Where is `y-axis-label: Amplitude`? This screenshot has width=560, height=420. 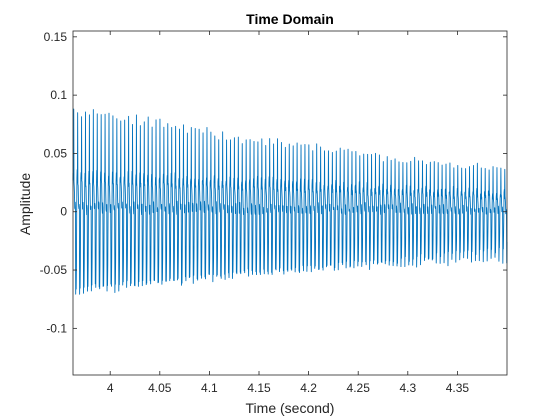 y-axis-label: Amplitude is located at coordinates (25, 204).